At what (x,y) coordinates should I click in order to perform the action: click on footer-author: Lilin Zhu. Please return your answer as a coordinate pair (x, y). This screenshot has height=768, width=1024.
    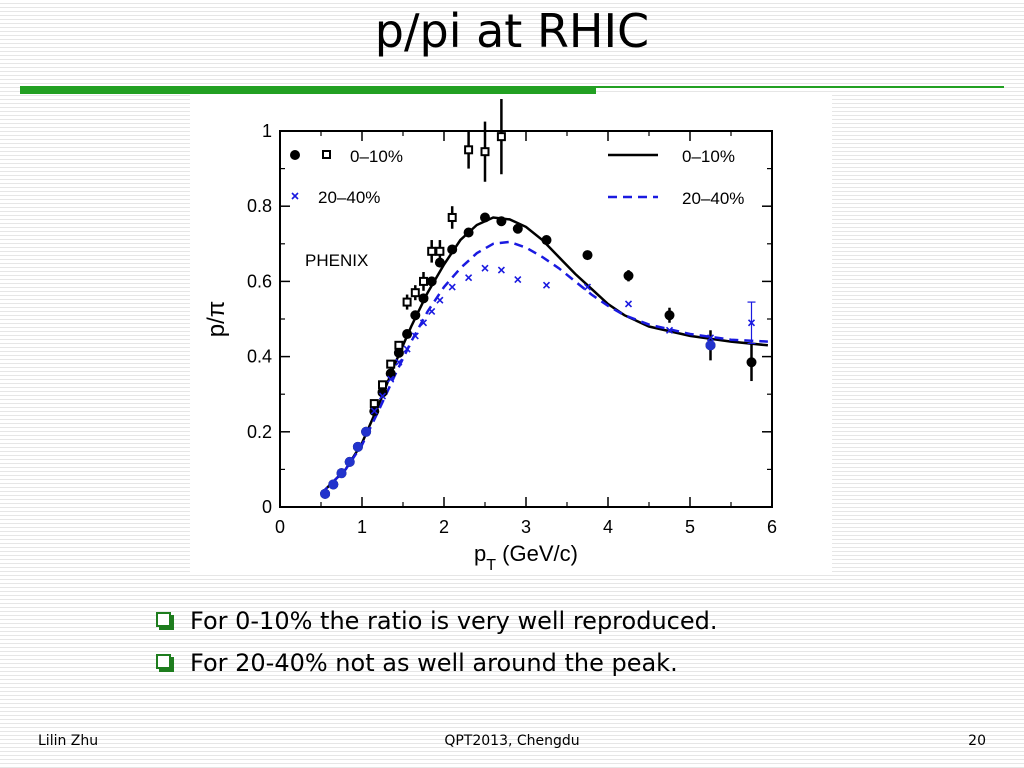
    Looking at the image, I should click on (68, 741).